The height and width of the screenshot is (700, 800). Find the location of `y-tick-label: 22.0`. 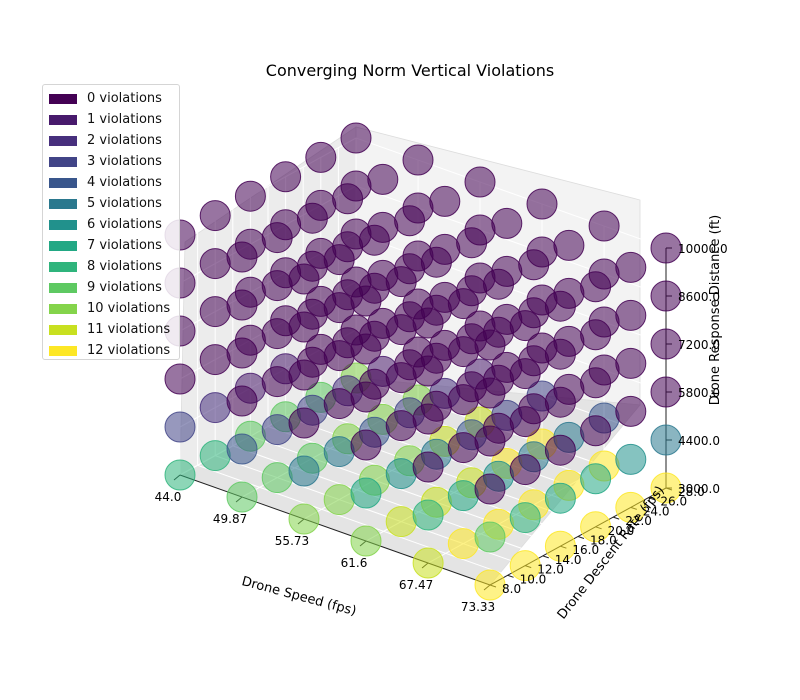

y-tick-label: 22.0 is located at coordinates (638, 521).